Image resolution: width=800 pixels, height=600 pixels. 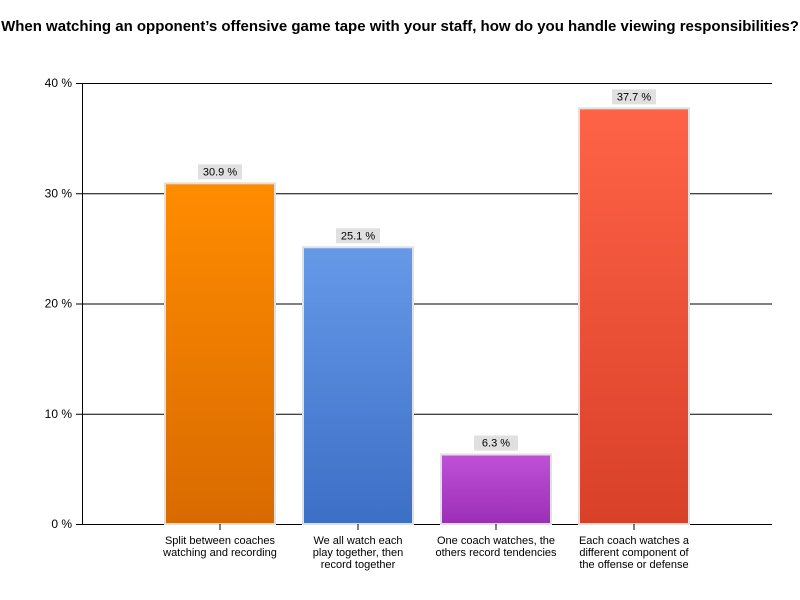 I want to click on y-tick-label: 30 %, so click(x=59, y=193).